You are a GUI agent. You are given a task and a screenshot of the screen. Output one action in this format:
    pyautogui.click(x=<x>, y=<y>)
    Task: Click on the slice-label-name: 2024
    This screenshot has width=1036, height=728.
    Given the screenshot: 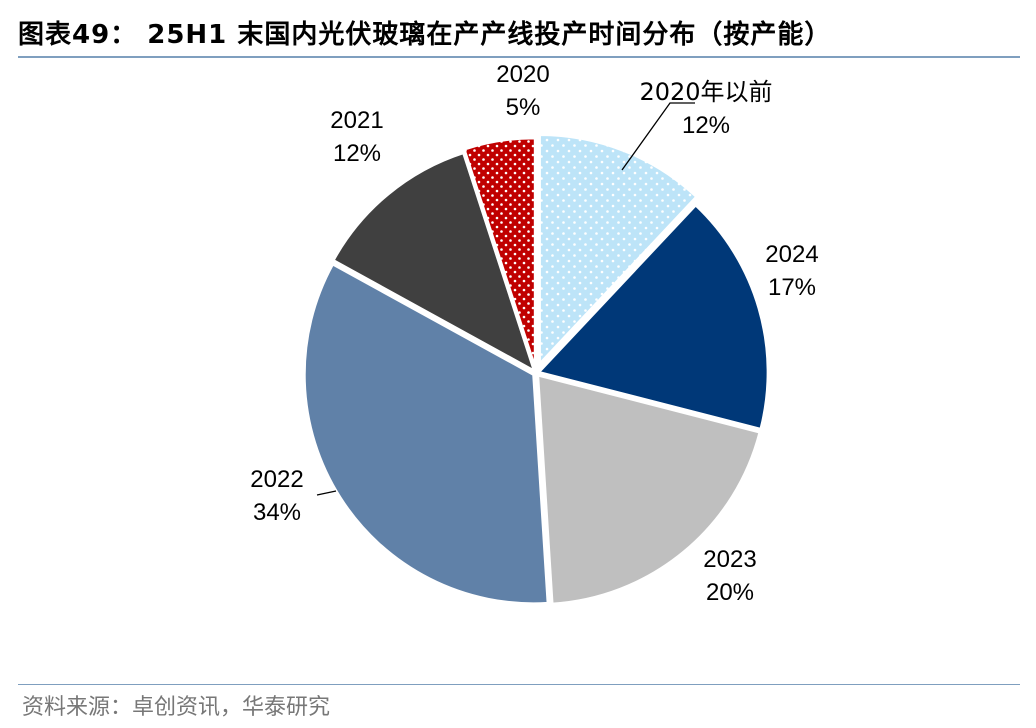 What is the action you would take?
    pyautogui.click(x=791, y=254)
    